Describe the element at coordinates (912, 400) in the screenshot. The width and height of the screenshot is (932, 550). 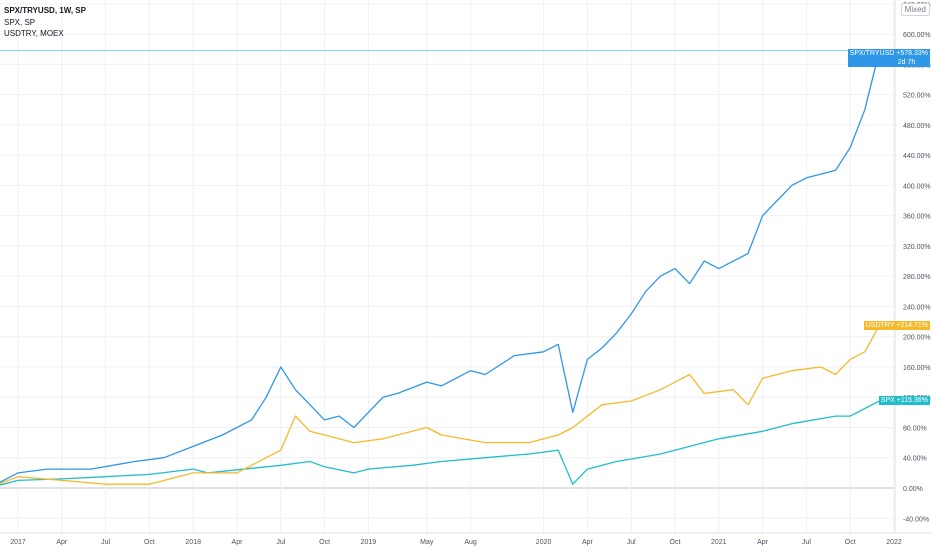
I see `badge-spx-value: +115.36%` at that location.